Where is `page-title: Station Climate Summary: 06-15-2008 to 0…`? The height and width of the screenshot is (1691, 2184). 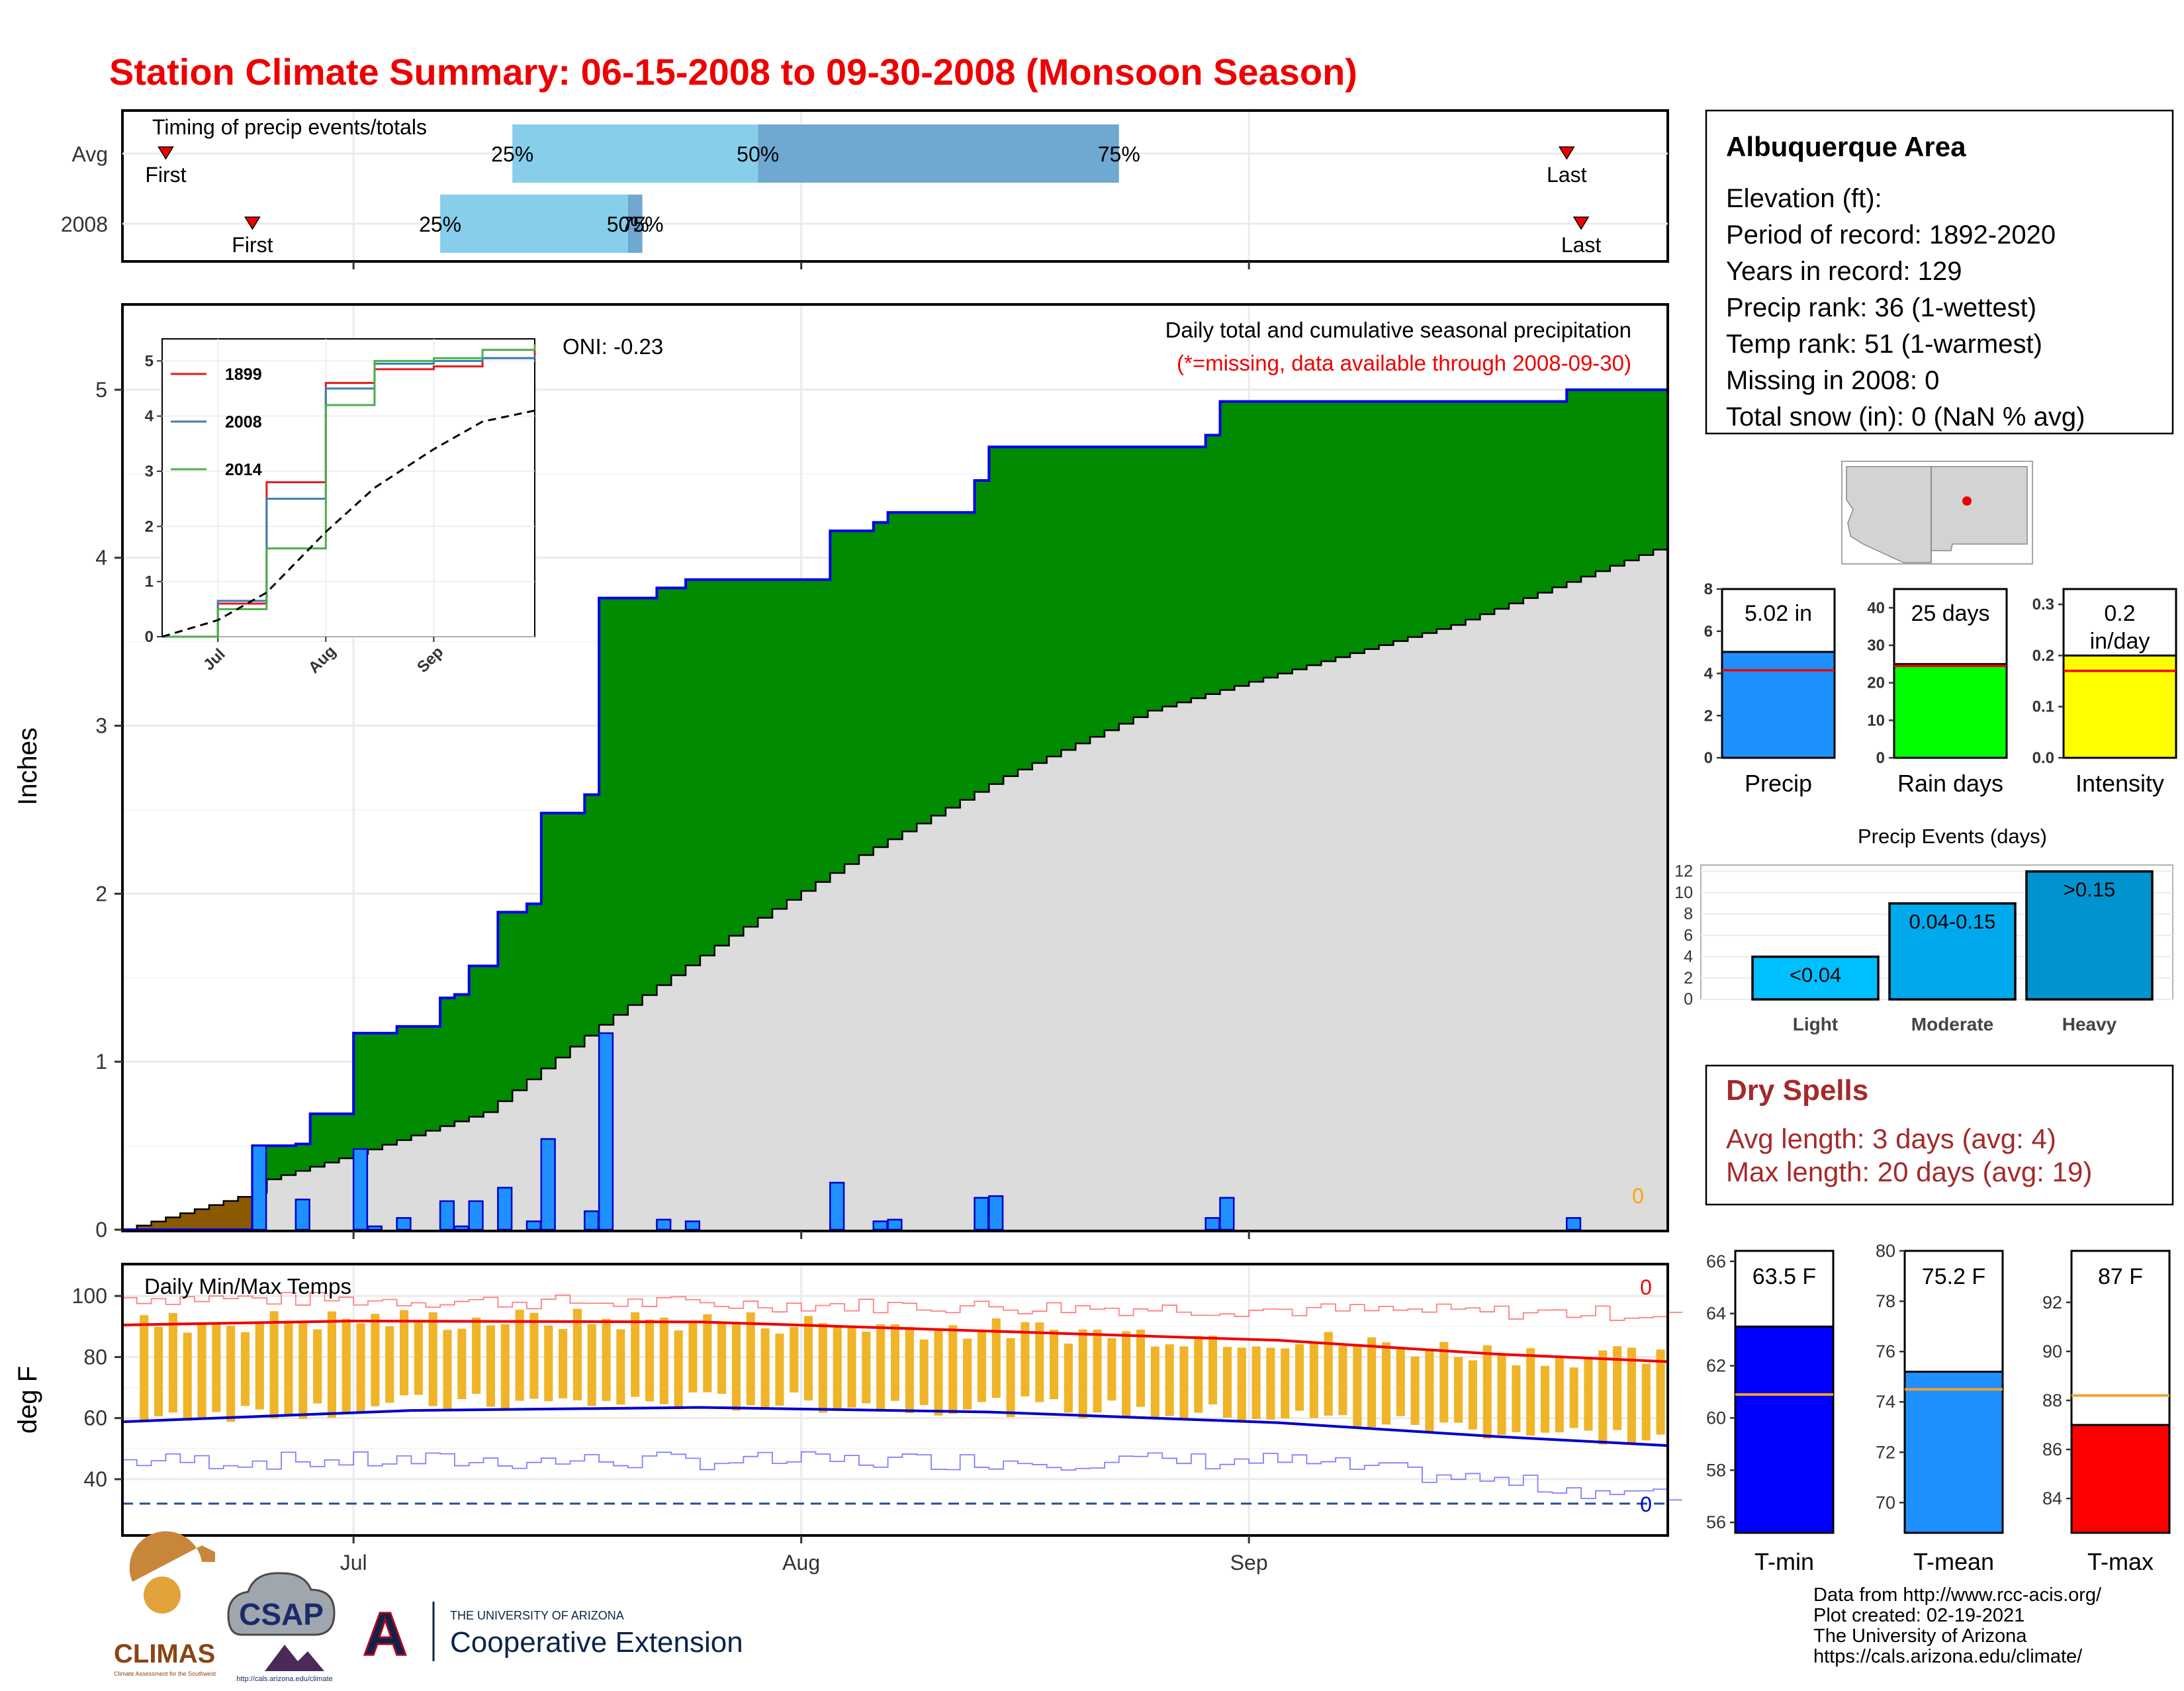 page-title: Station Climate Summary: 06-15-2008 to 0… is located at coordinates (733, 72).